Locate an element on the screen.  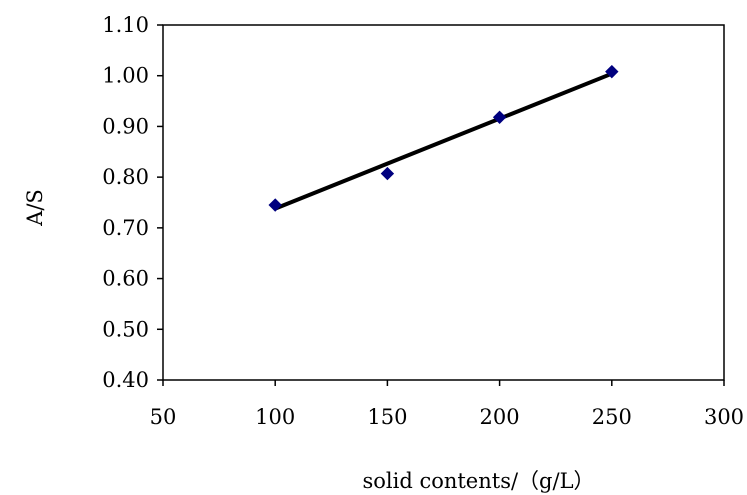
y-tick-label: 0.70 is located at coordinates (125, 228).